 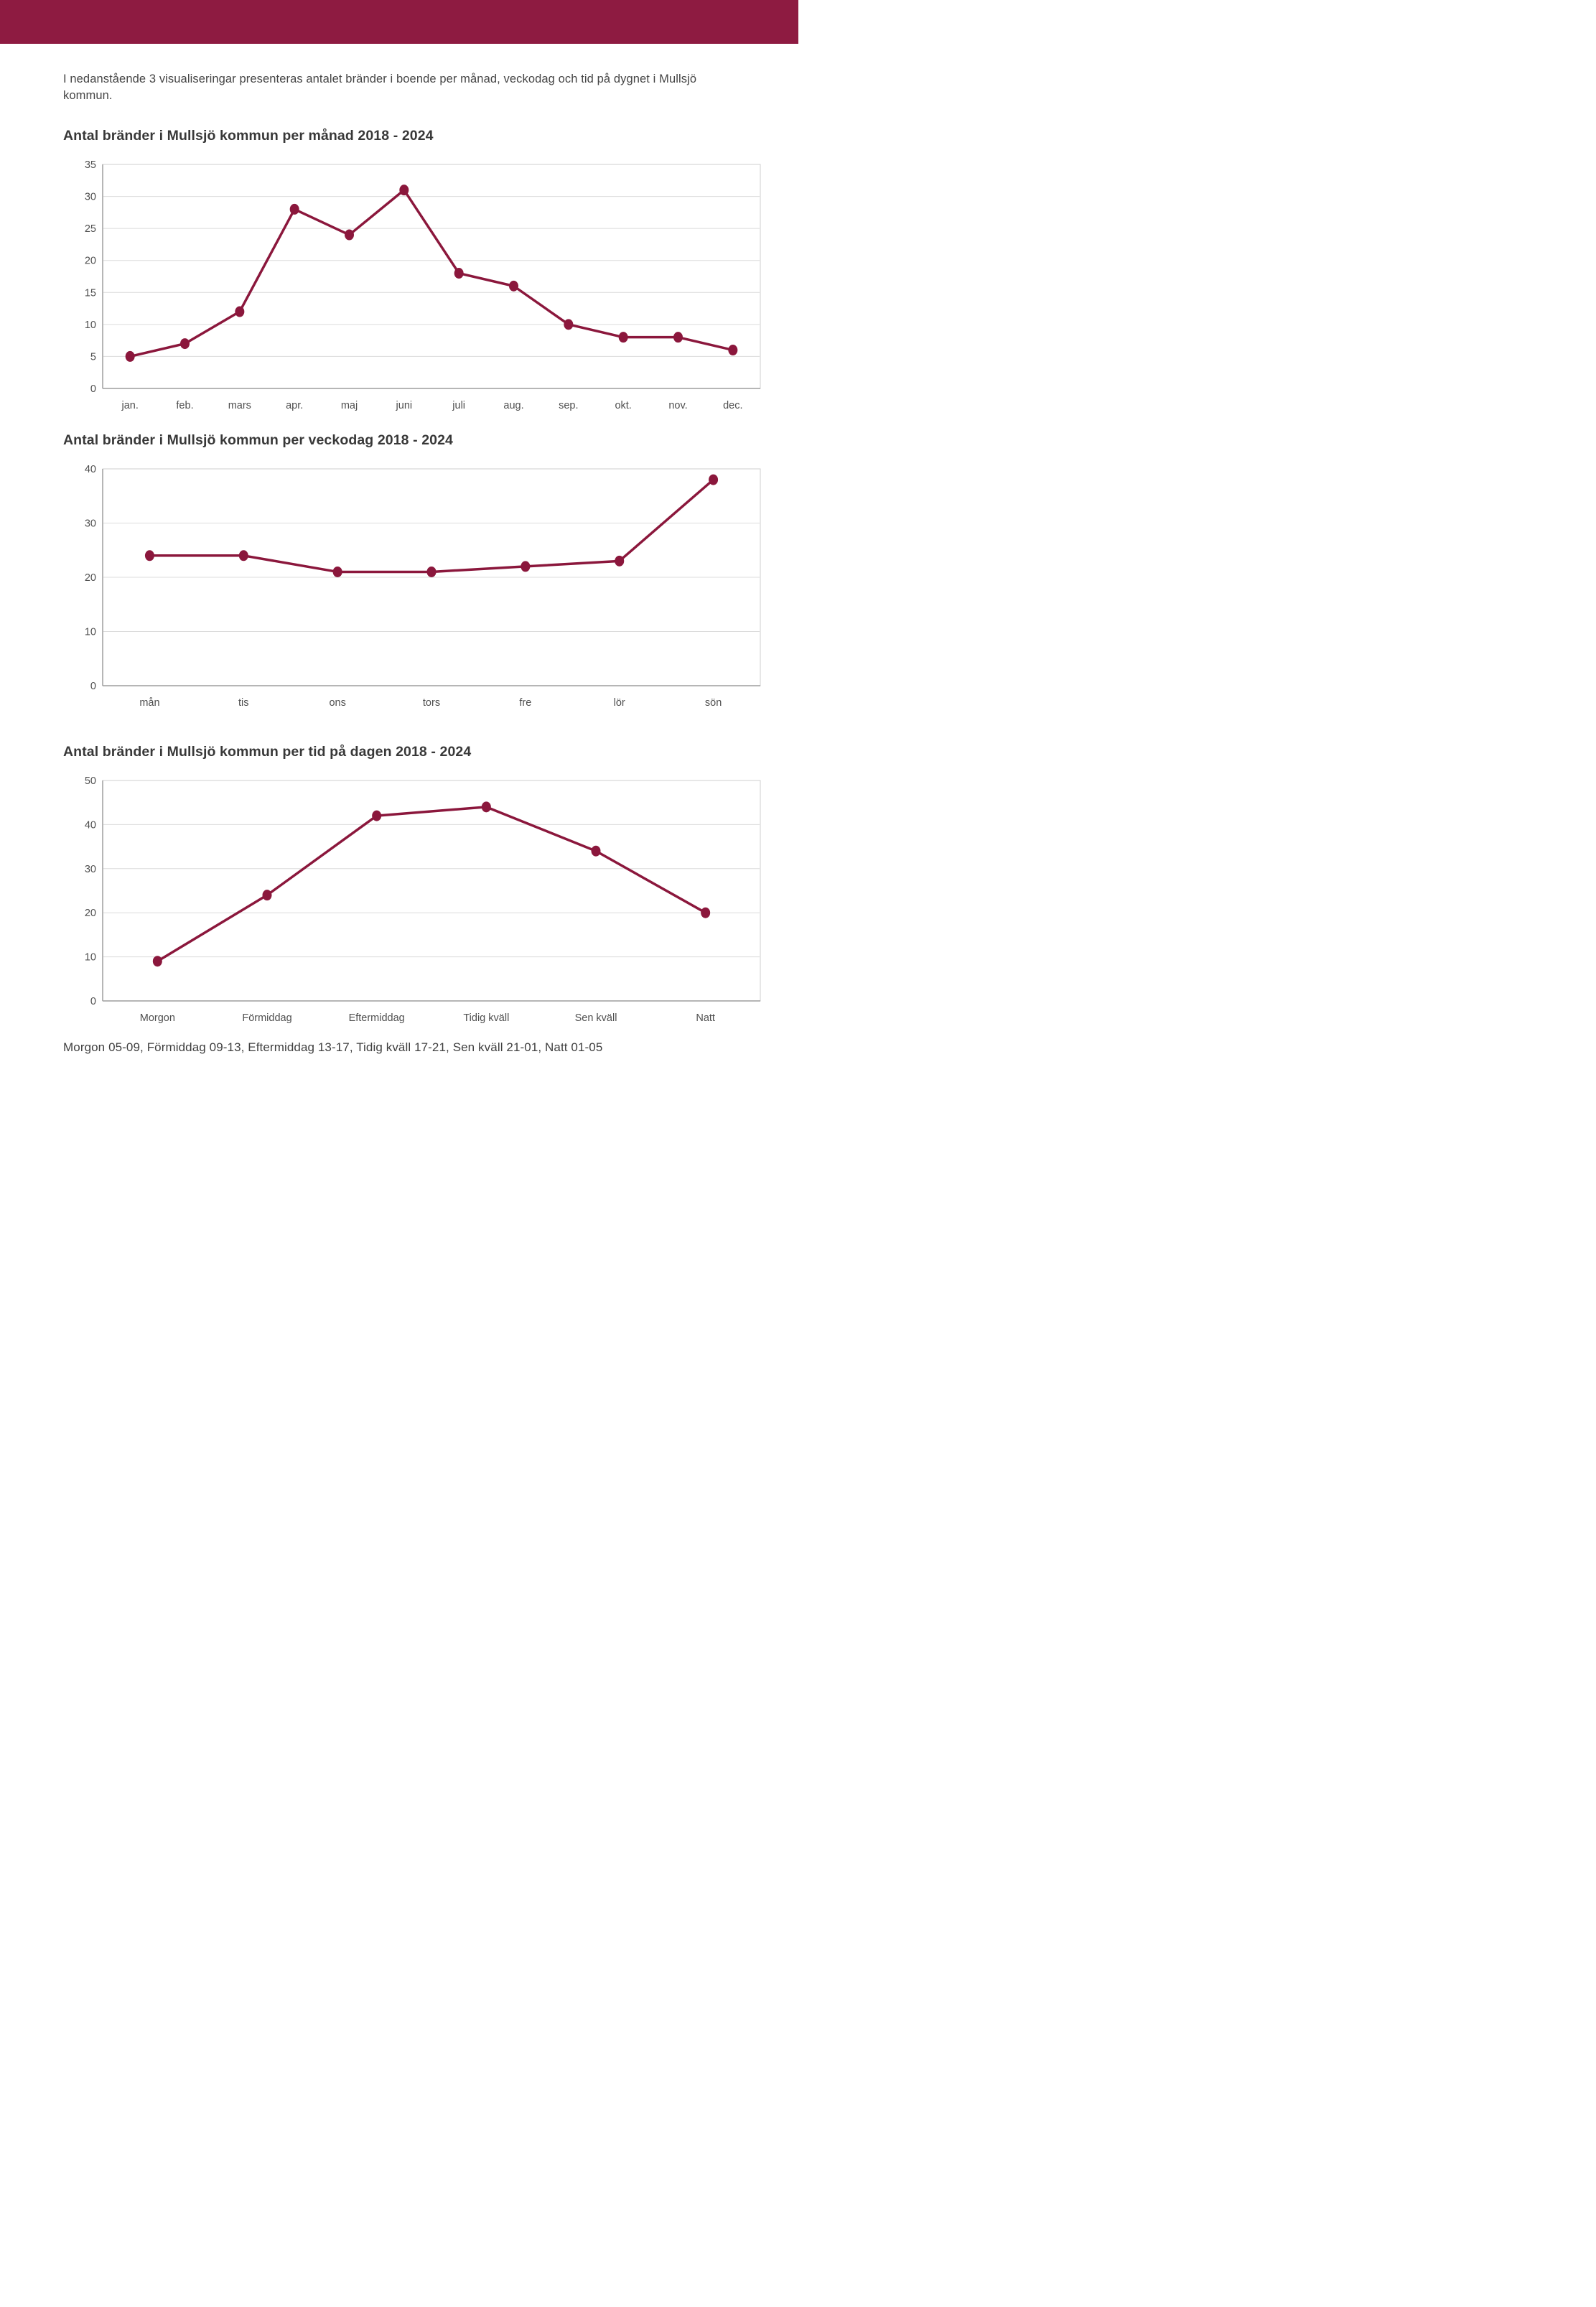 What do you see at coordinates (423, 586) in the screenshot?
I see `line-chart: 0 10 20 30 40 mån tis ons tors fre lör sön` at bounding box center [423, 586].